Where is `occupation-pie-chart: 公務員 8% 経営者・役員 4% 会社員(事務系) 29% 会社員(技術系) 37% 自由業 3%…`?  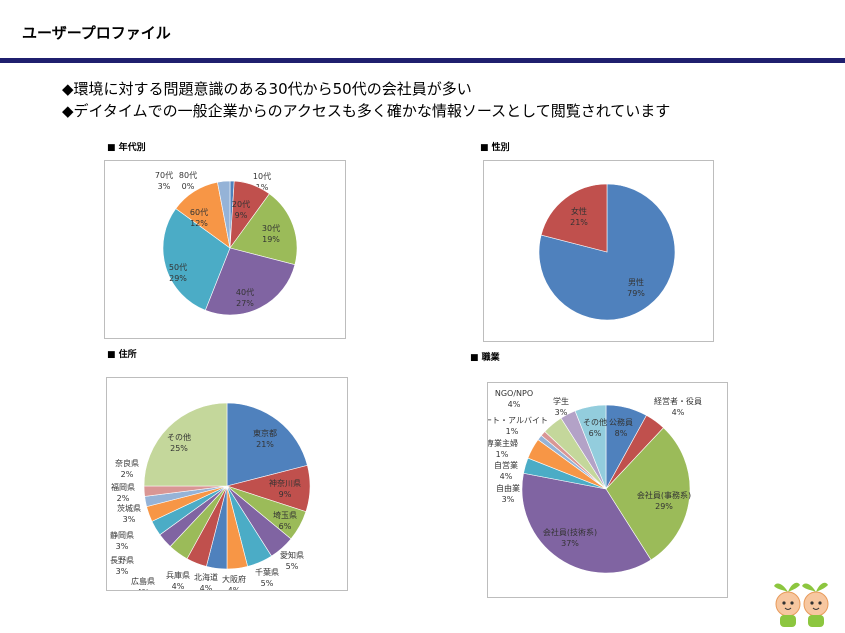
occupation-pie-chart: 公務員 8% 経営者・役員 4% 会社員(事務系) 29% 会社員(技術系) 37% 自由業 3%… is located at coordinates (589, 481).